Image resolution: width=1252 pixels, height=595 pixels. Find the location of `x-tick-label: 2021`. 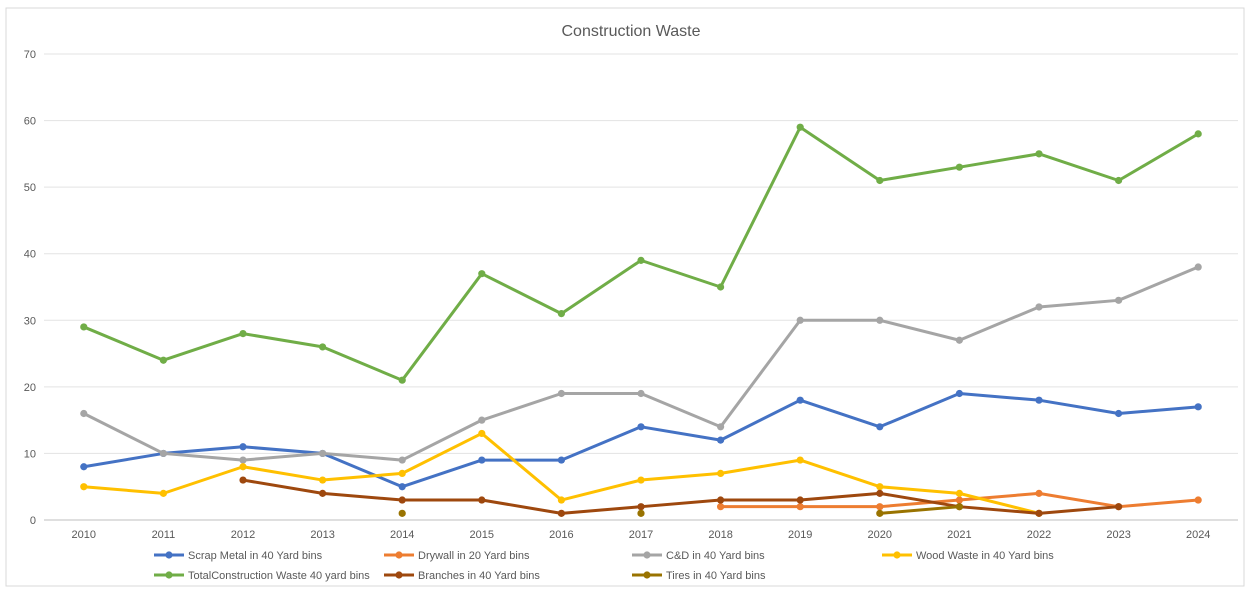

x-tick-label: 2021 is located at coordinates (959, 535).